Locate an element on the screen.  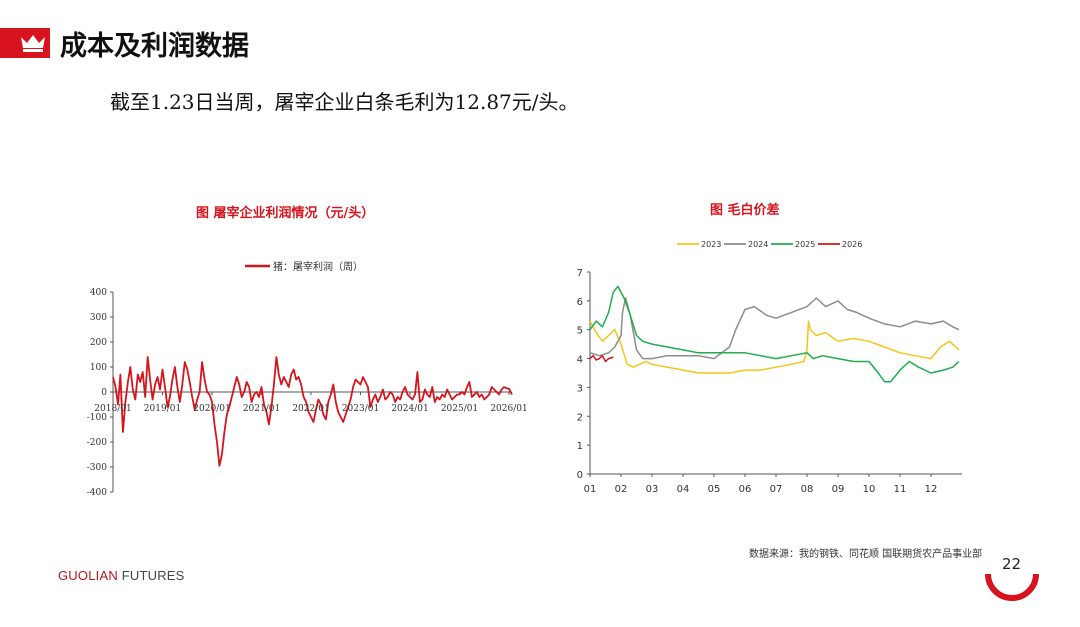
company-logo: GUOLIAN FUTURES is located at coordinates (121, 575).